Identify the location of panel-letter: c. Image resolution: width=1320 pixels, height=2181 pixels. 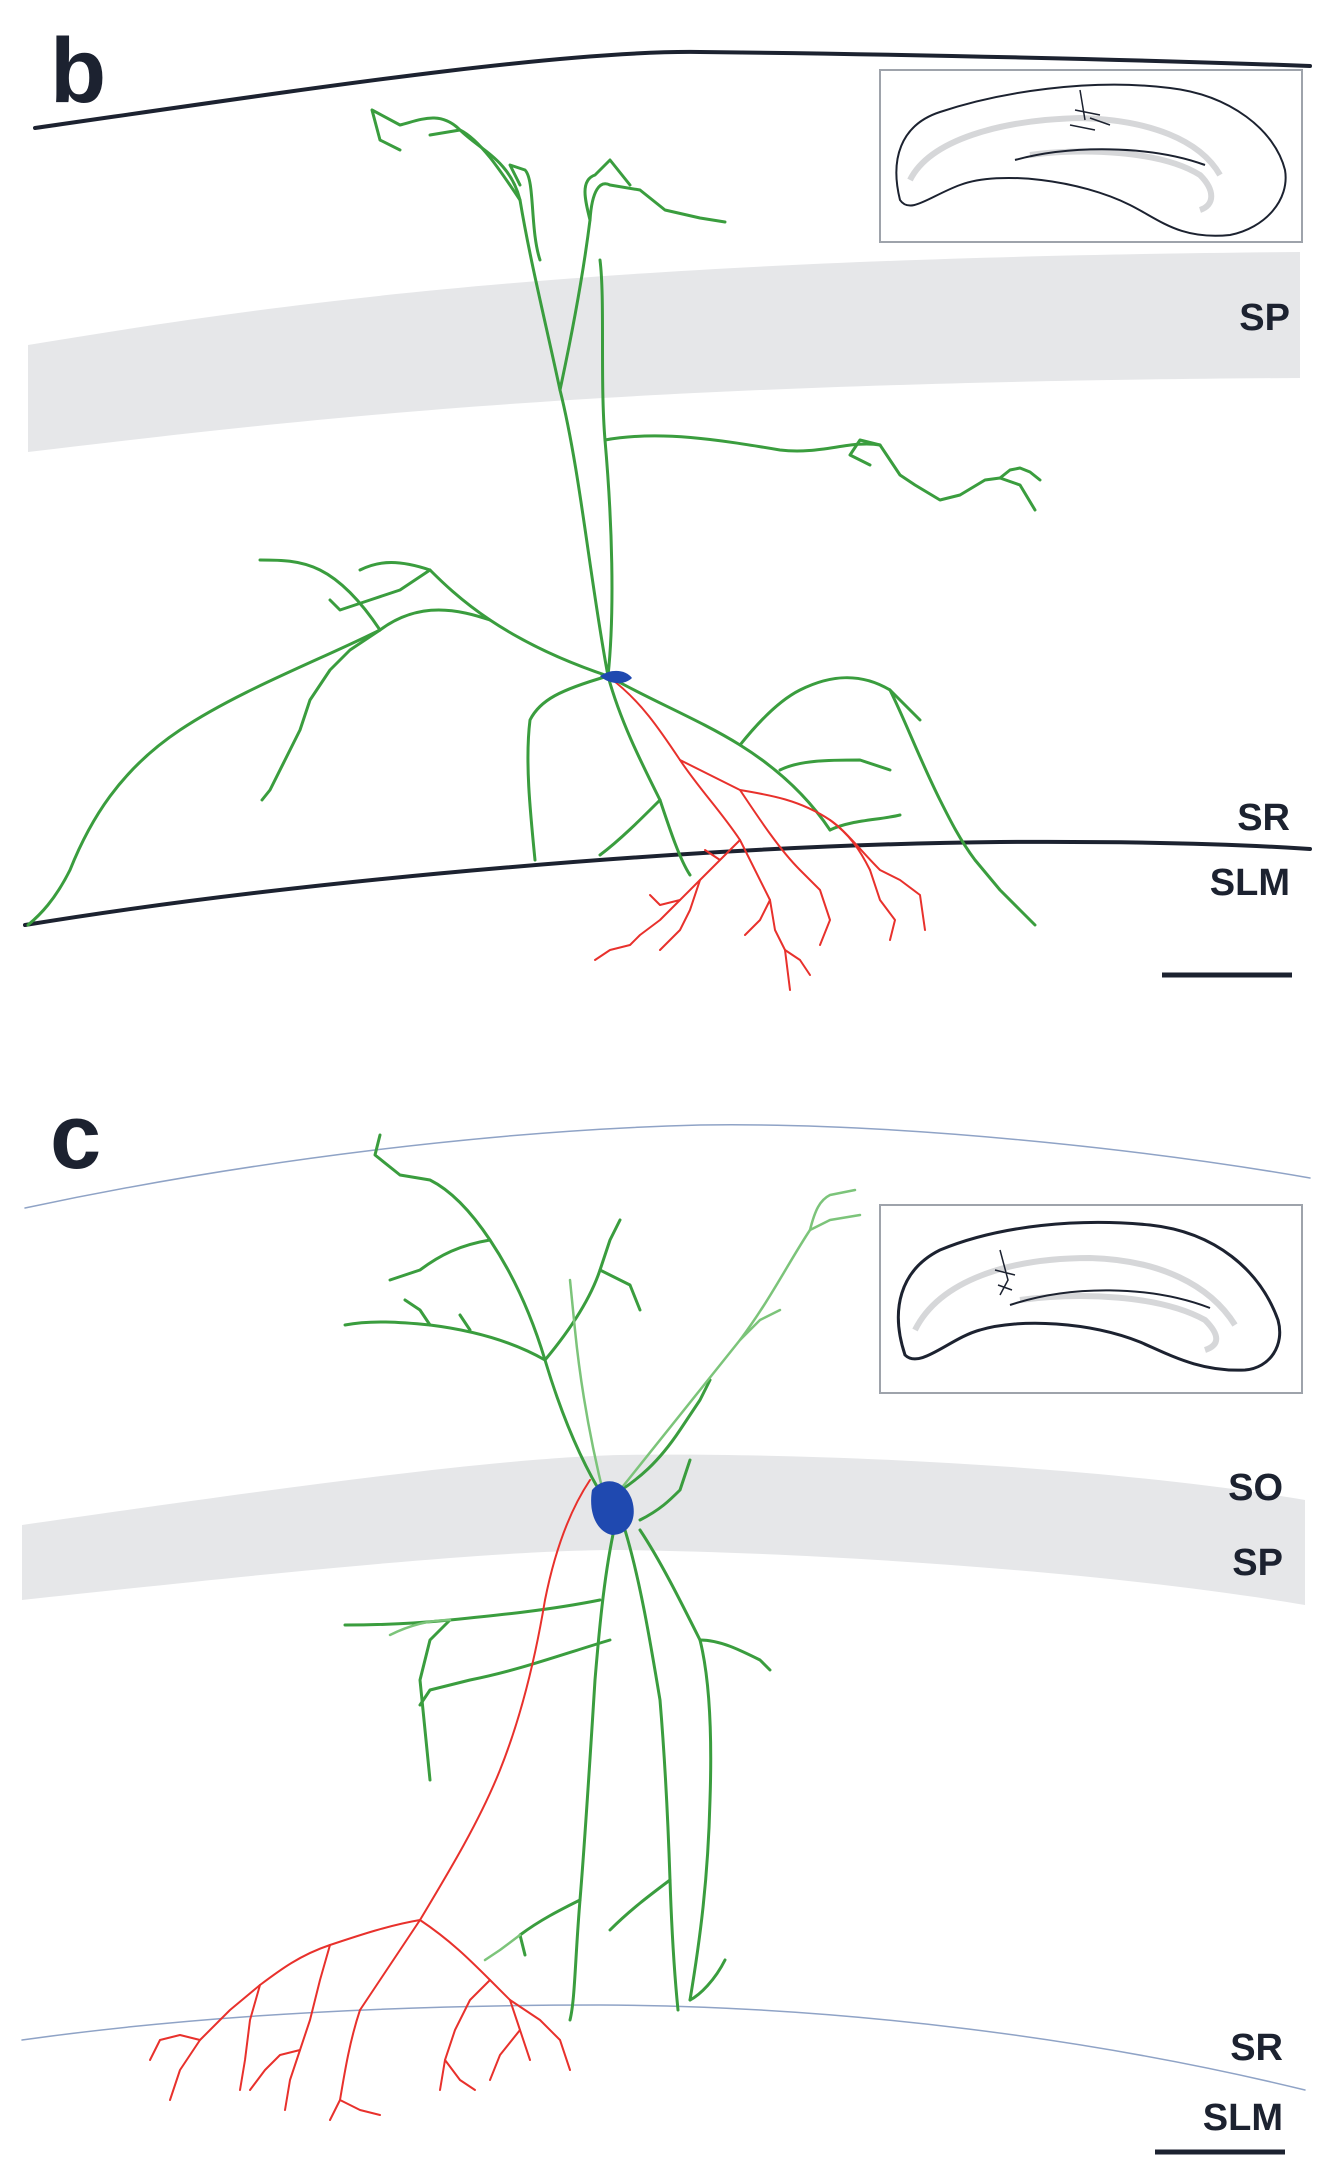
(75, 1137).